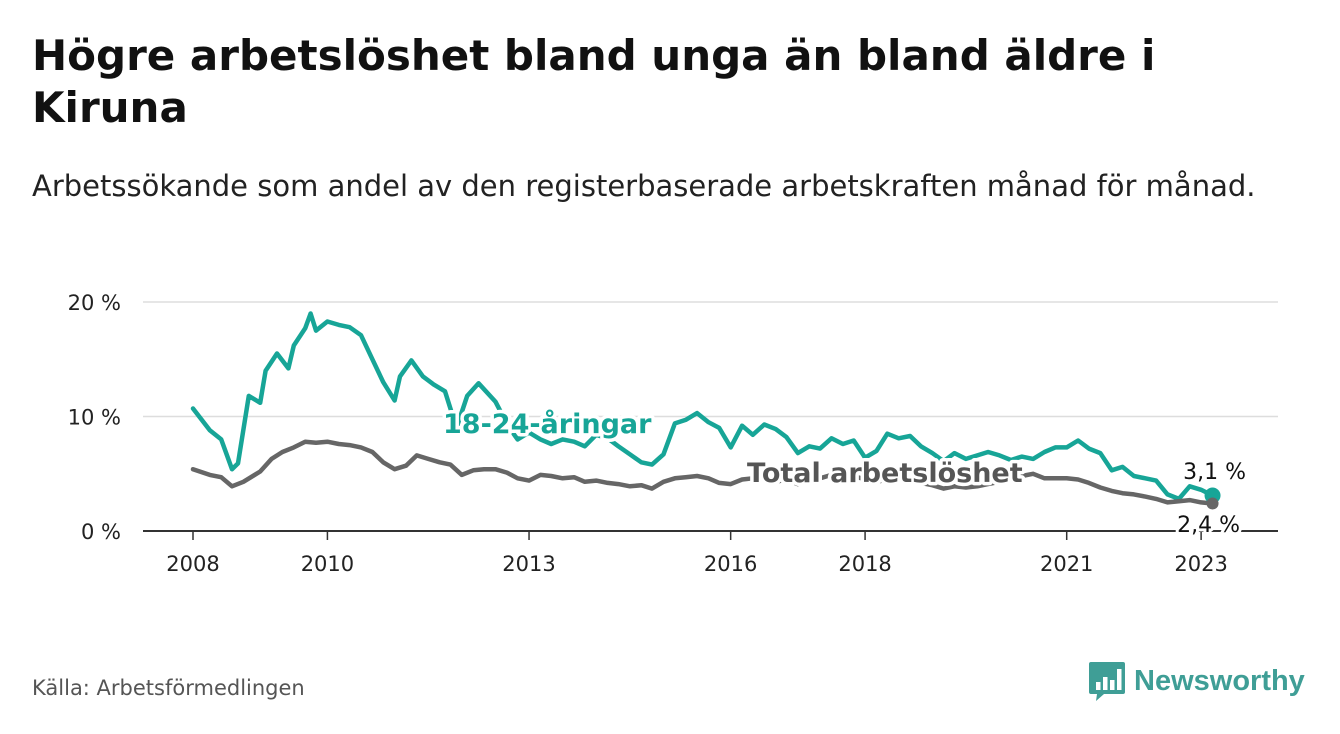 This screenshot has height=734, width=1340. What do you see at coordinates (1212, 503) in the screenshot?
I see `end-point` at bounding box center [1212, 503].